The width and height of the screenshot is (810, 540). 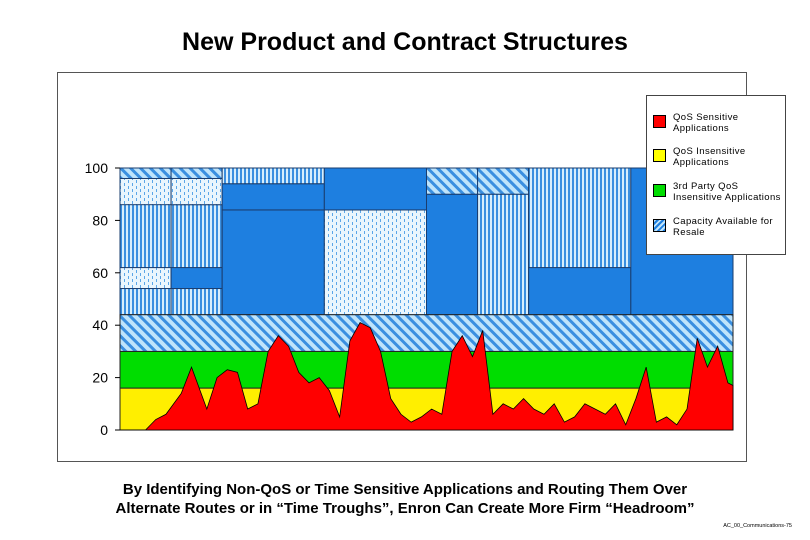 I want to click on legend-item-3rd-party: 3rd Party QoS Insensitive Applications, so click(x=719, y=198).